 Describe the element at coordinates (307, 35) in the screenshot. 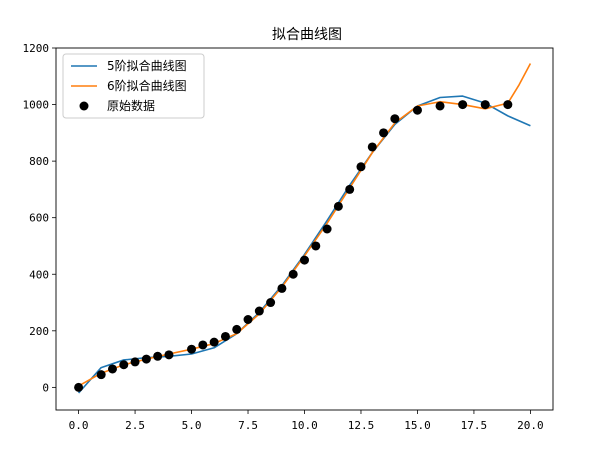

I see `chart-title: 拟合曲线图` at that location.